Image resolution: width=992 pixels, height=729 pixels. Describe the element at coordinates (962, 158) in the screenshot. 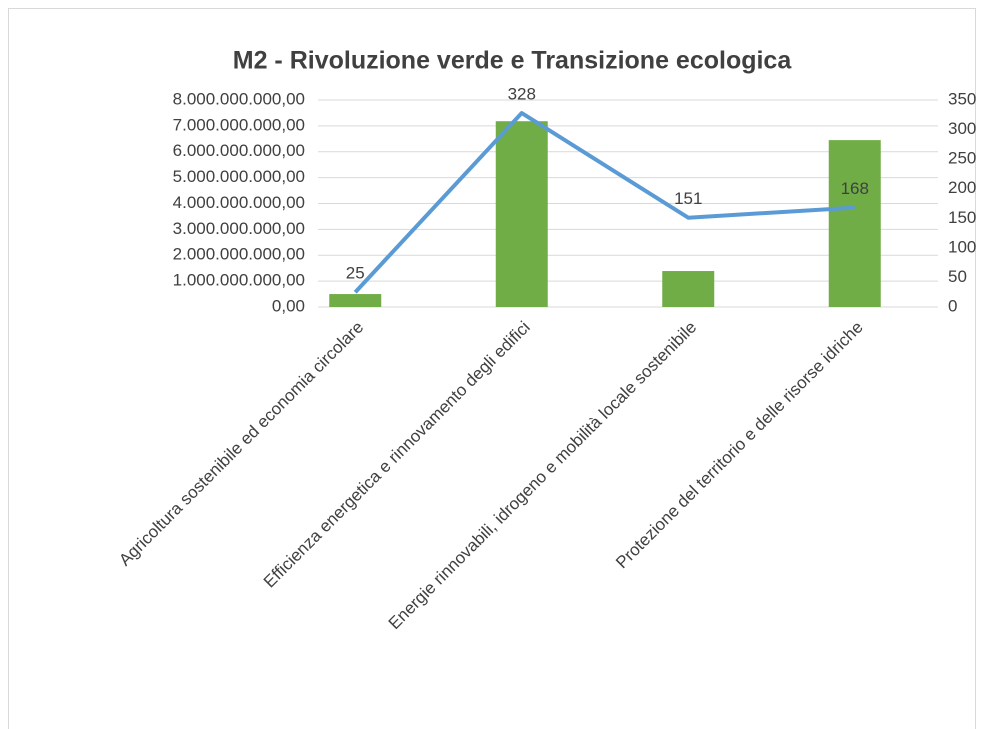

I see `y2-tick-label: 250` at that location.